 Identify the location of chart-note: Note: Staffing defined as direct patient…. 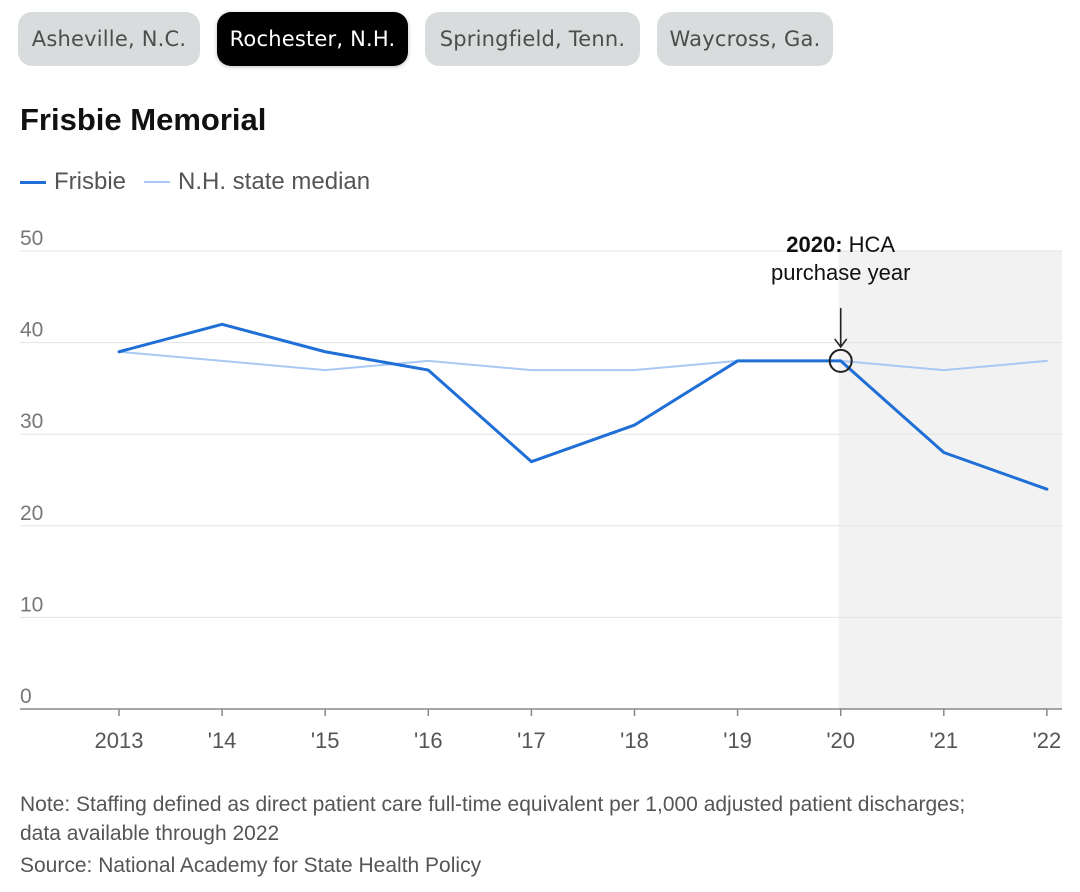
(493, 819).